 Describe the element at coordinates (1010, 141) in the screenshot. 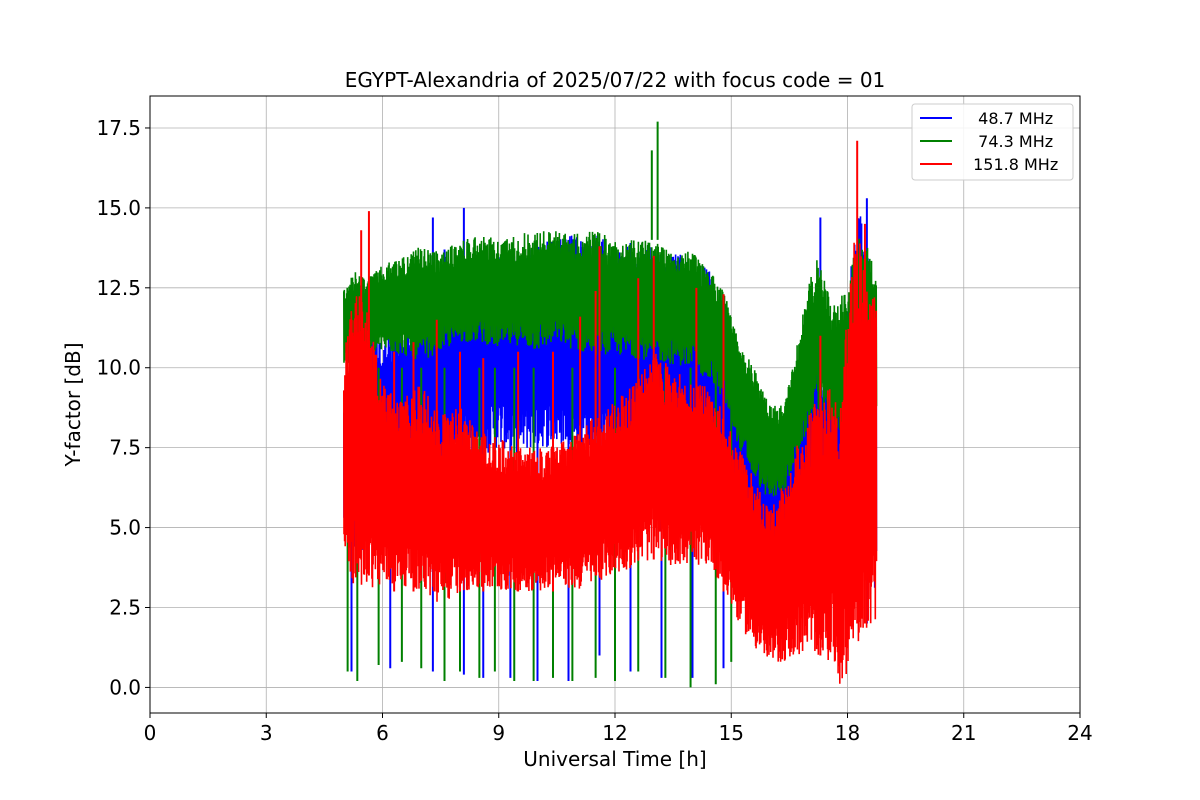

I see `legend-label: 74.3 MHz` at that location.